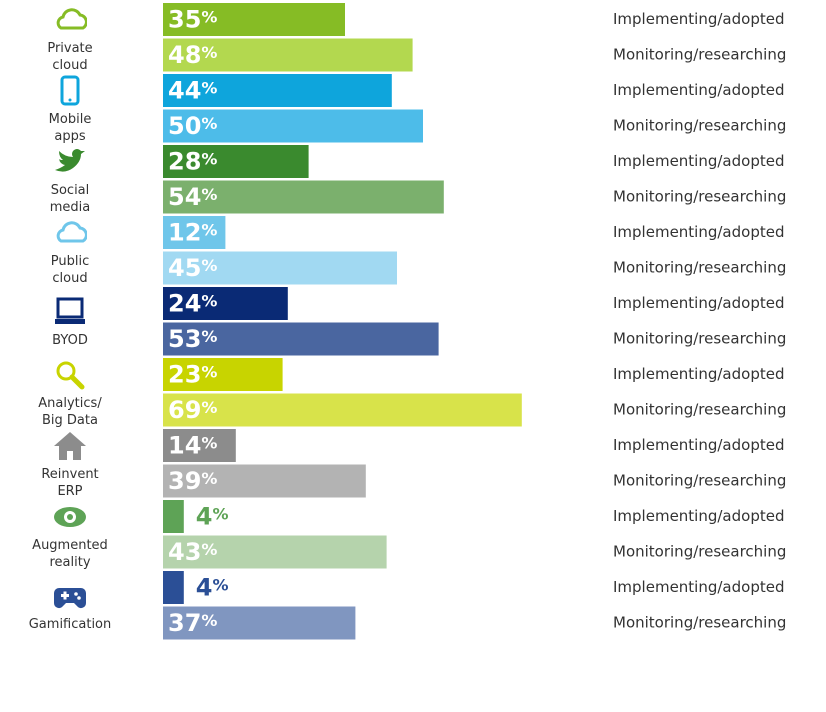 The height and width of the screenshot is (712, 826). I want to click on value-label: 44%, so click(192, 91).